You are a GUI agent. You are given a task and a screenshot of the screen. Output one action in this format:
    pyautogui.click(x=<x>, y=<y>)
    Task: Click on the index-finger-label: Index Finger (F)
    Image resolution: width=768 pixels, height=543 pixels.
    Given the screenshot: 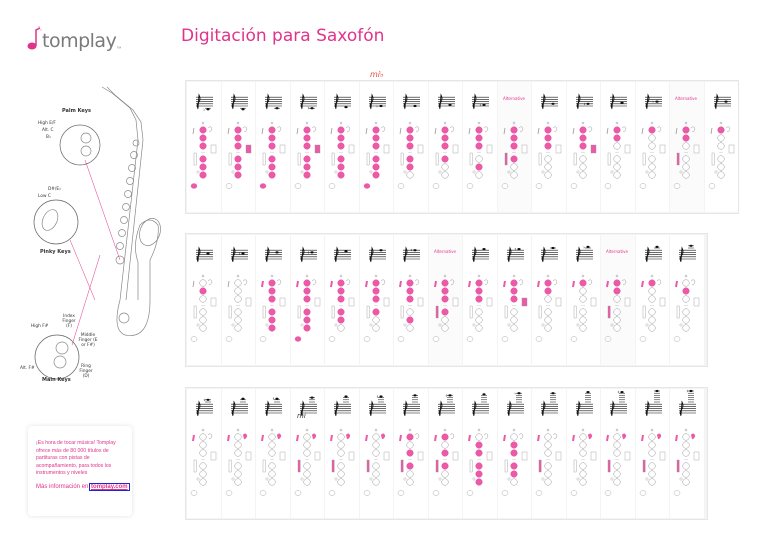 What is the action you would take?
    pyautogui.click(x=69, y=321)
    